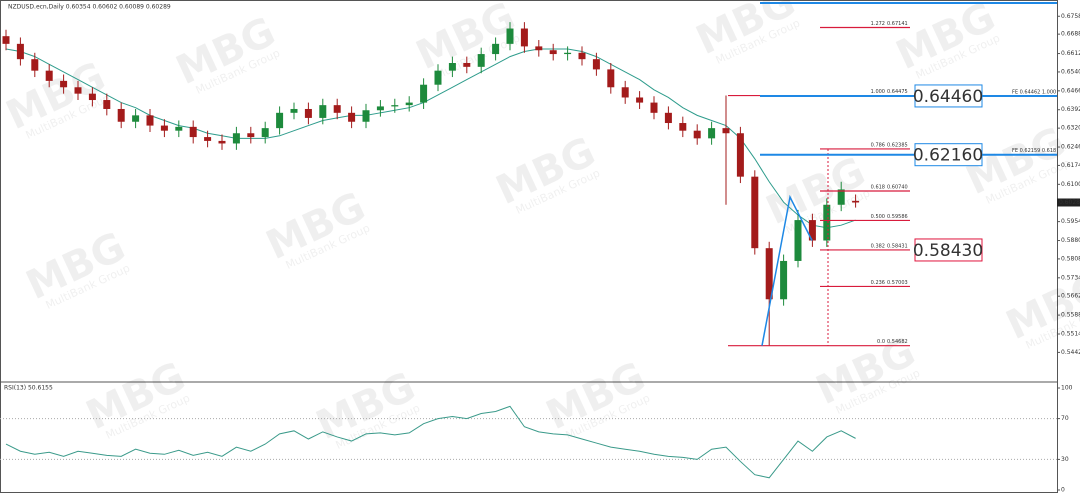 The image size is (1080, 497). I want to click on fib-price: 0.54682, so click(897, 342).